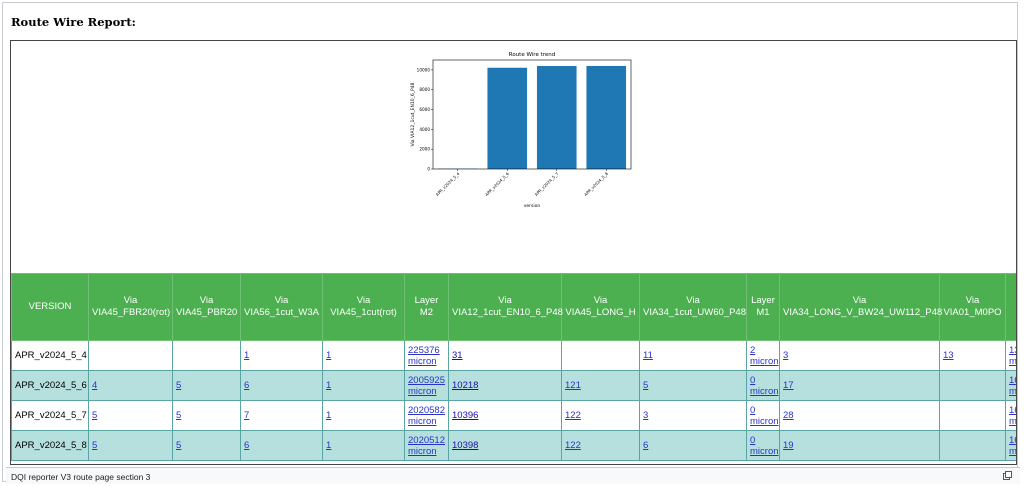  Describe the element at coordinates (693, 355) in the screenshot. I see `value-cell: 11` at that location.